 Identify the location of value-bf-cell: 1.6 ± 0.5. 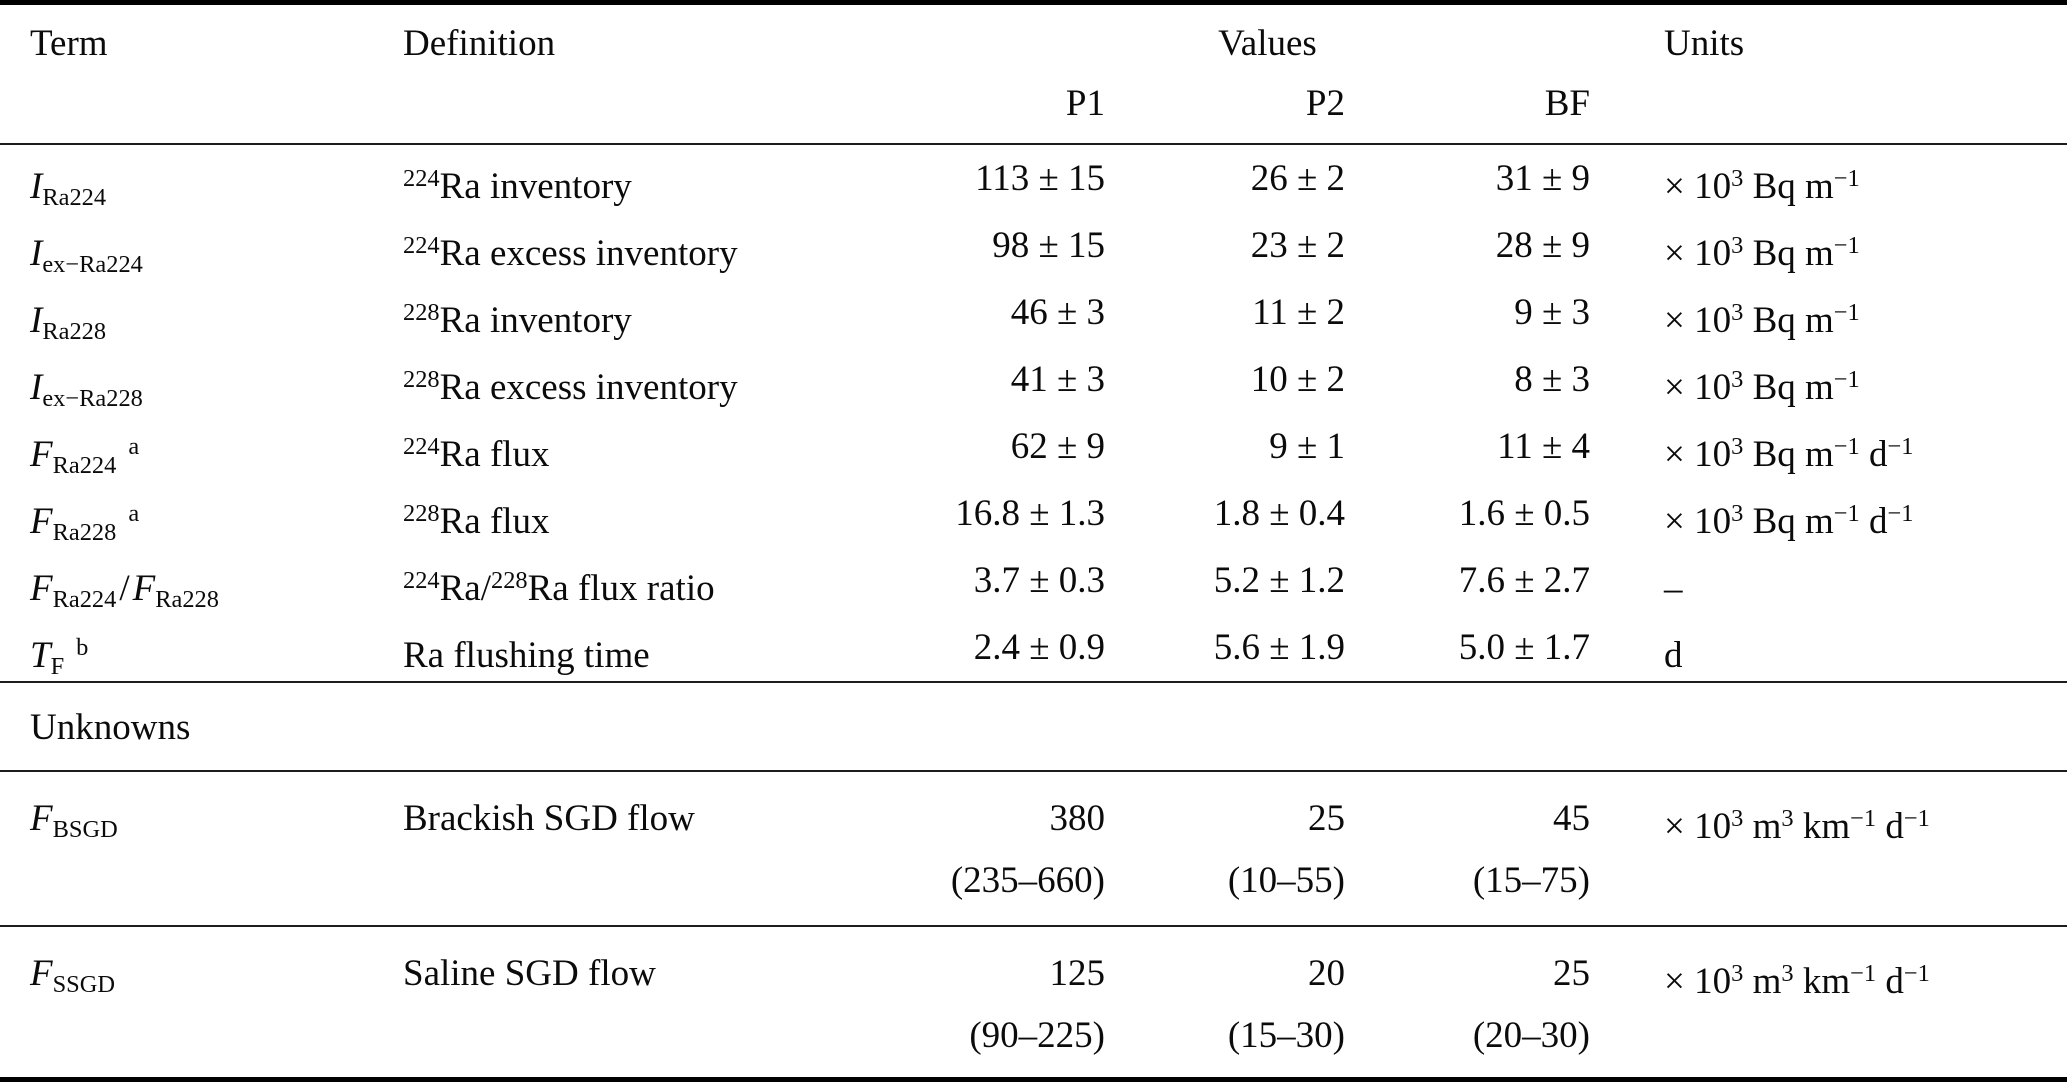
(1524, 513).